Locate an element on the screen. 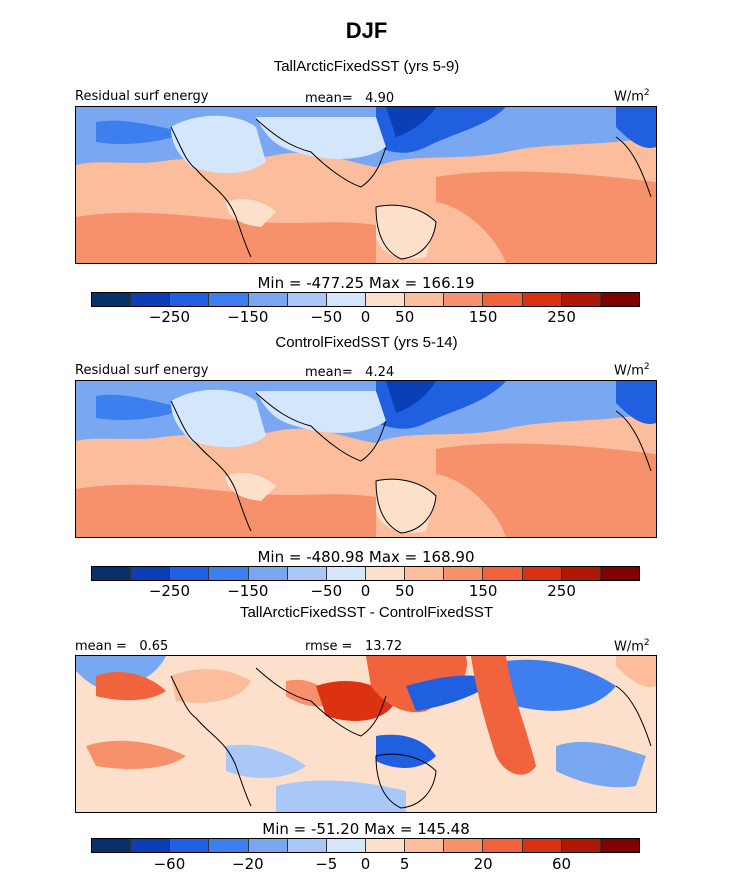 Image resolution: width=733 pixels, height=877 pixels. colorbar-tick-label: −5 is located at coordinates (326, 864).